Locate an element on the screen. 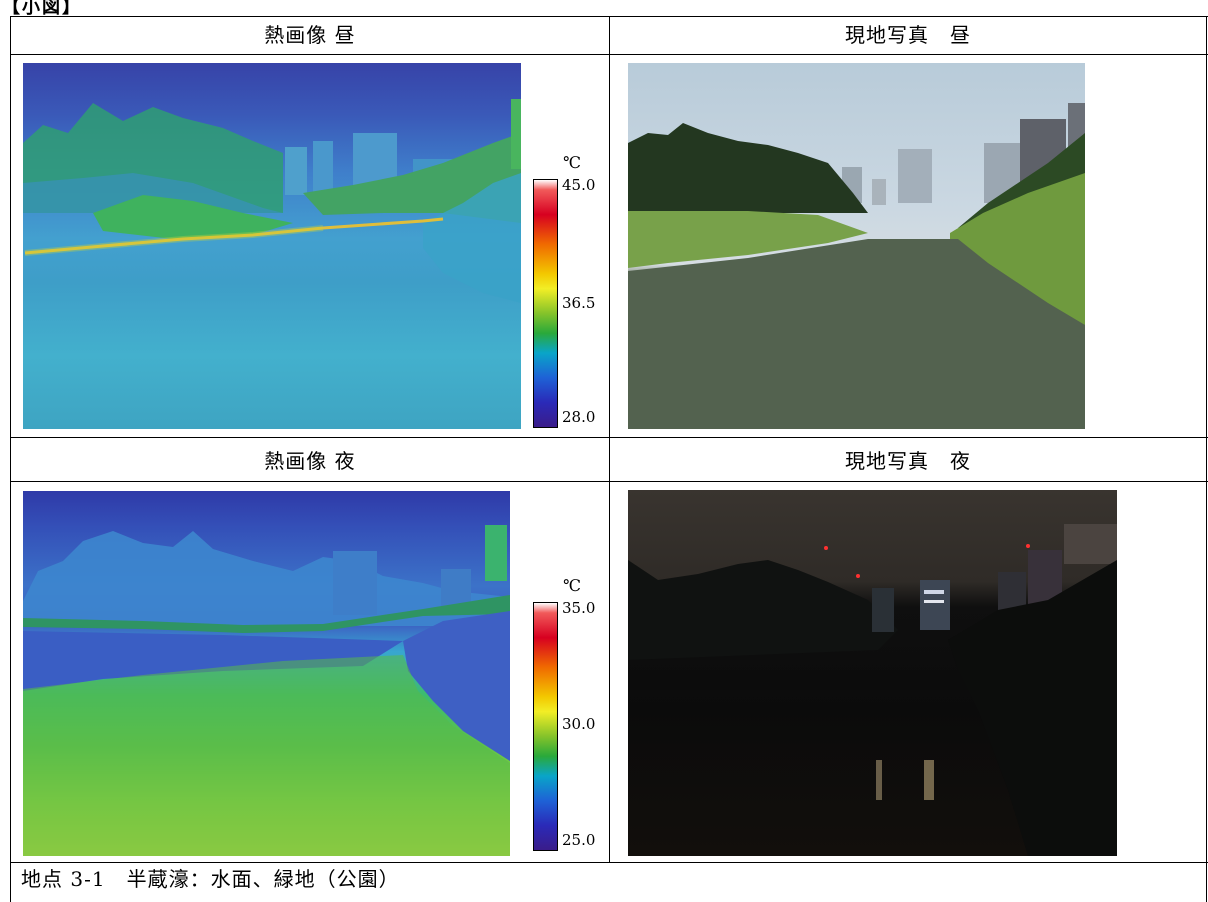  table-row-divider is located at coordinates (609, 862).